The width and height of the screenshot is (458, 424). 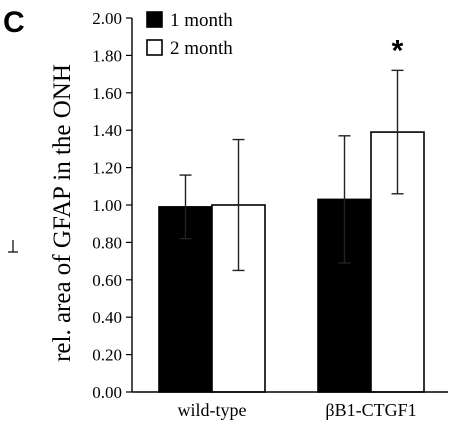 What do you see at coordinates (107, 205) in the screenshot?
I see `y-tick-label: 1.00` at bounding box center [107, 205].